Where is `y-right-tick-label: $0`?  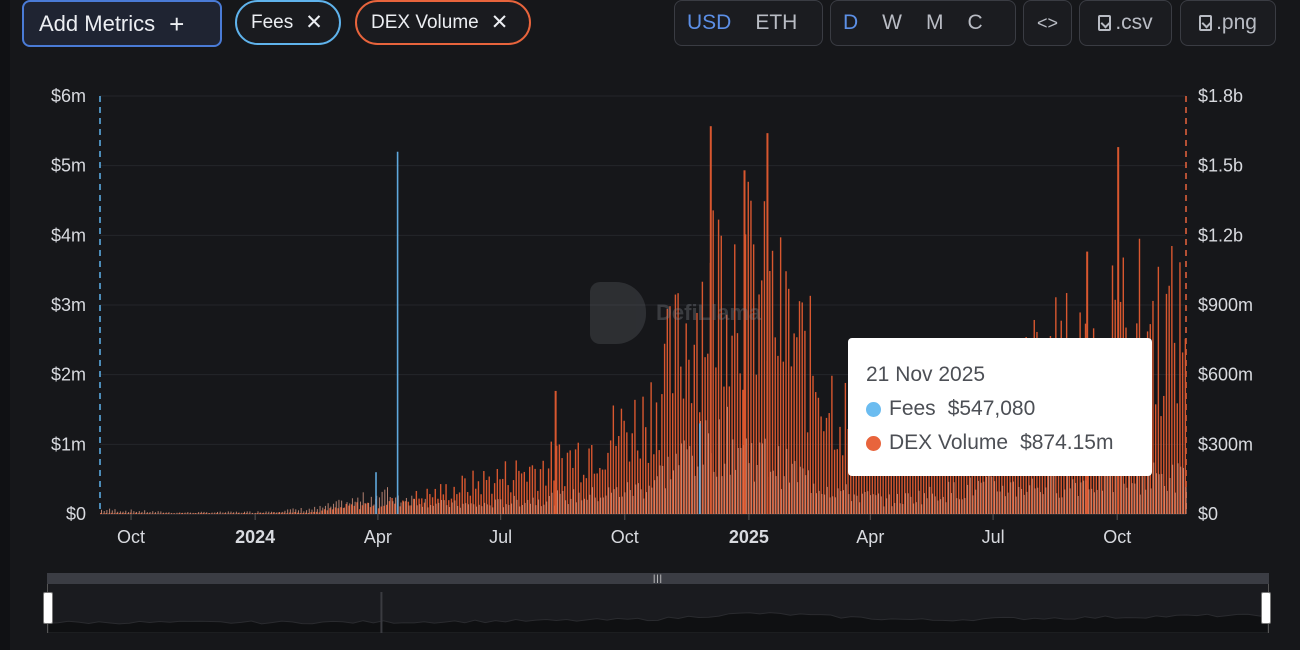
y-right-tick-label: $0 is located at coordinates (1208, 514).